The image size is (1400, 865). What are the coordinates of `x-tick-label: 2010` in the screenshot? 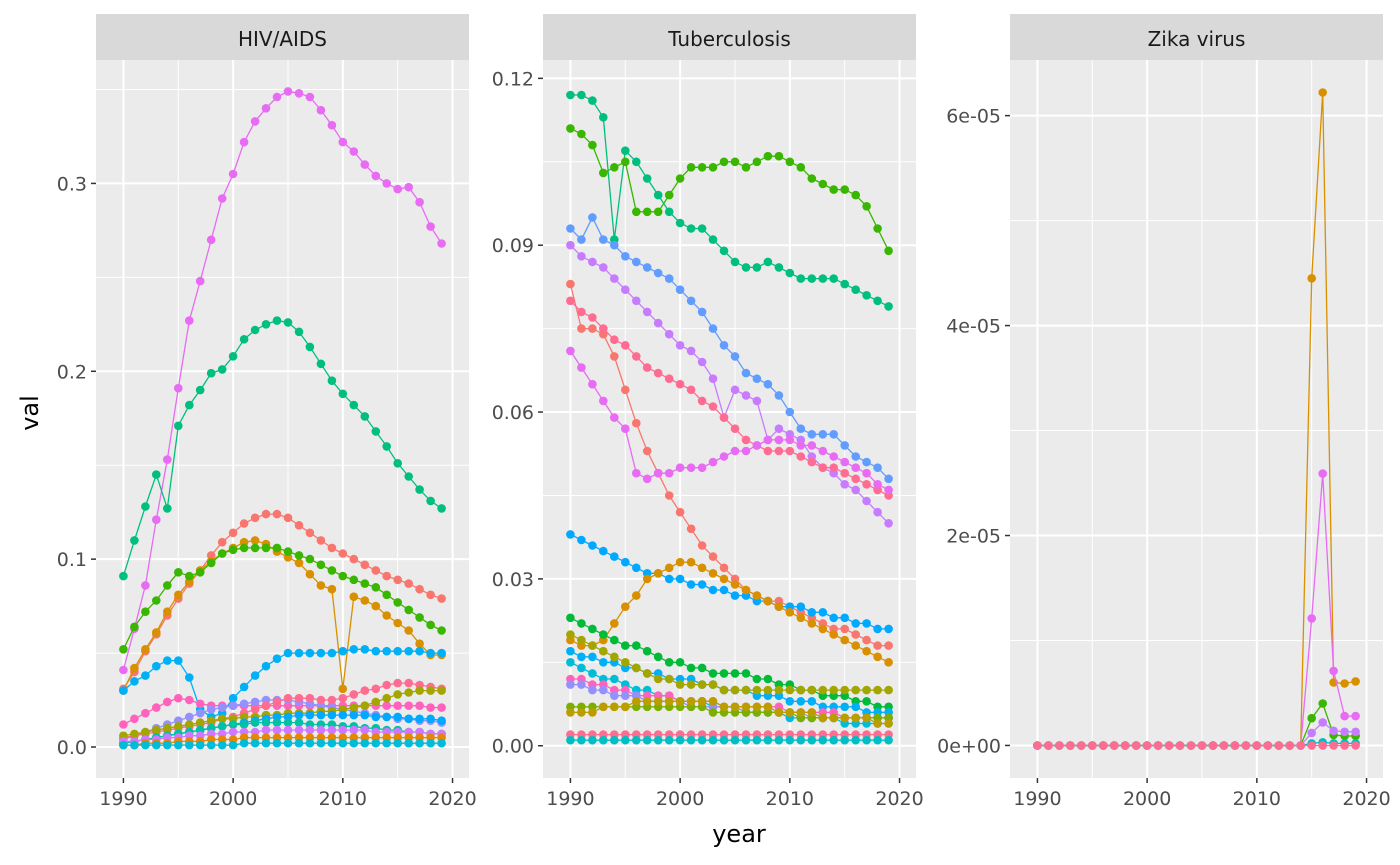 It's located at (790, 799).